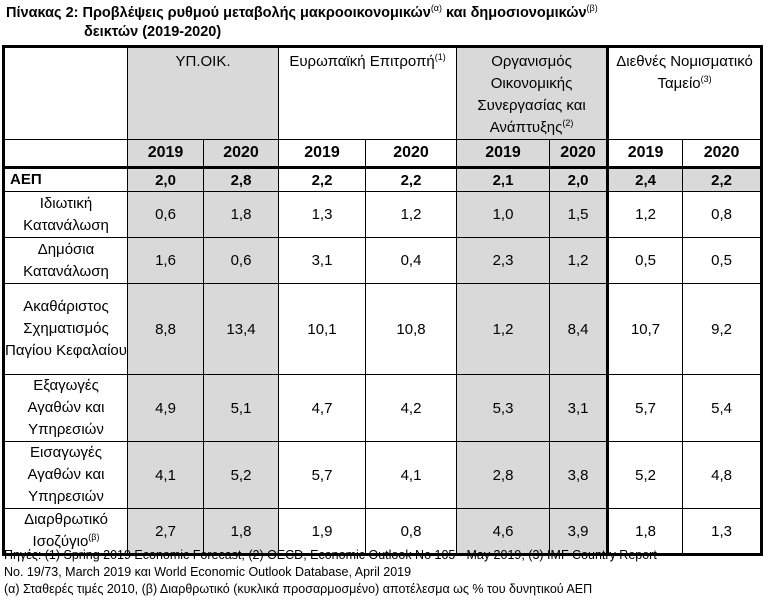 Image resolution: width=770 pixels, height=600 pixels. I want to click on value-cell: 2,4, so click(645, 179).